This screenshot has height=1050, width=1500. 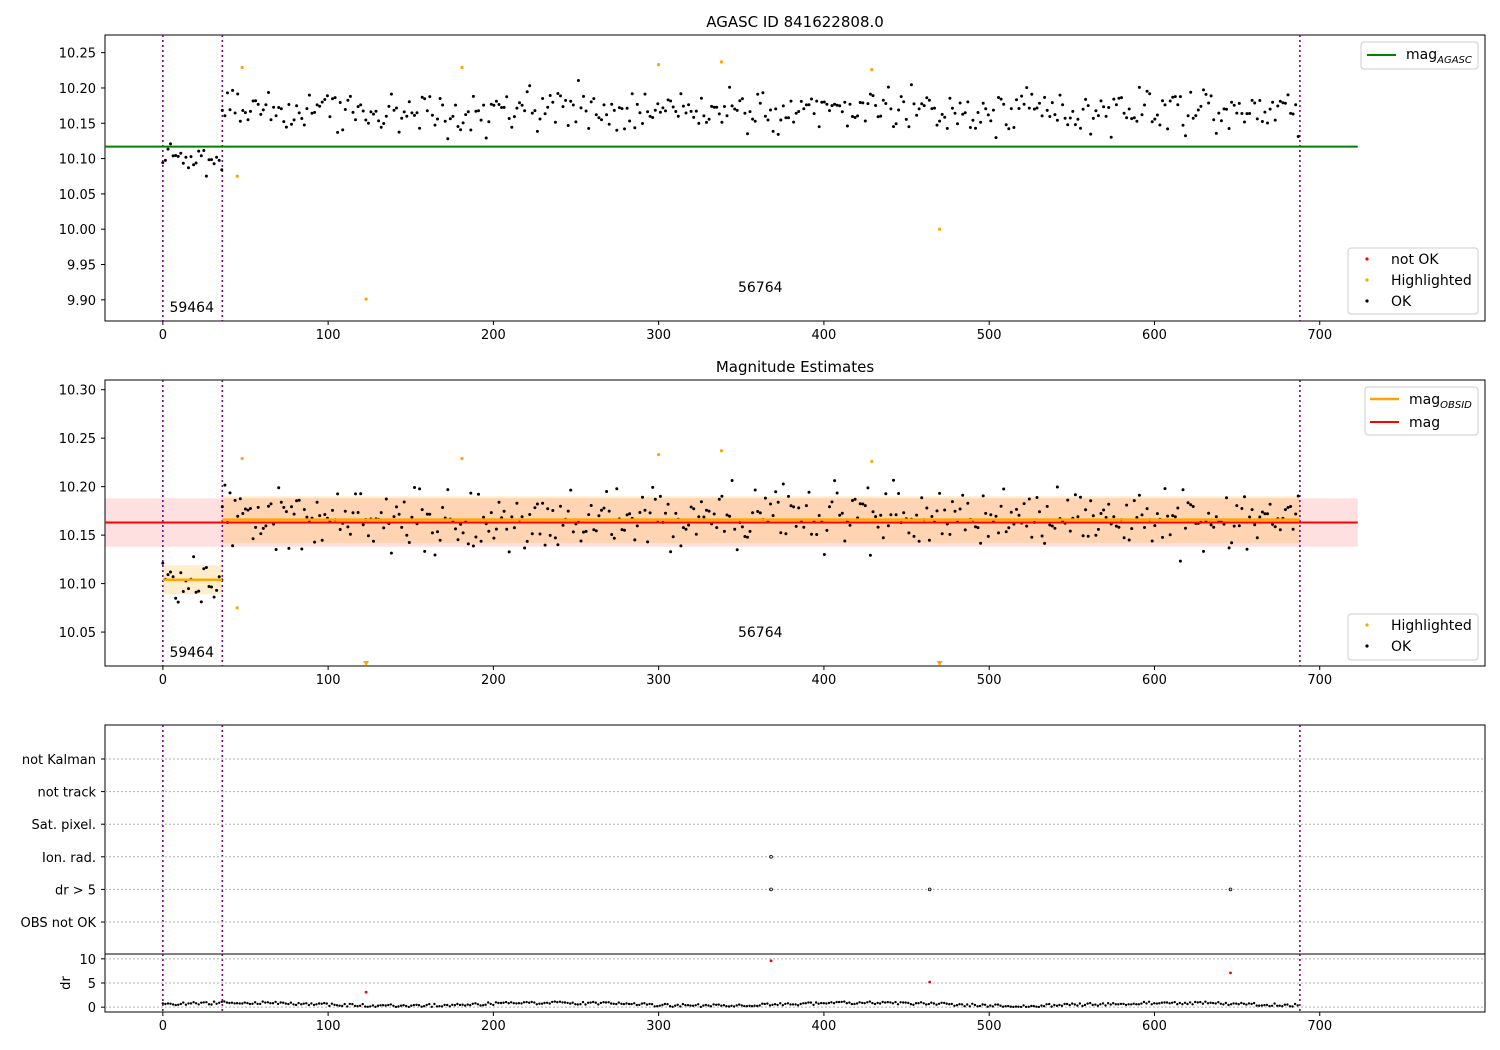 What do you see at coordinates (77, 439) in the screenshot?
I see `panel2-y-tick-label: 10.25` at bounding box center [77, 439].